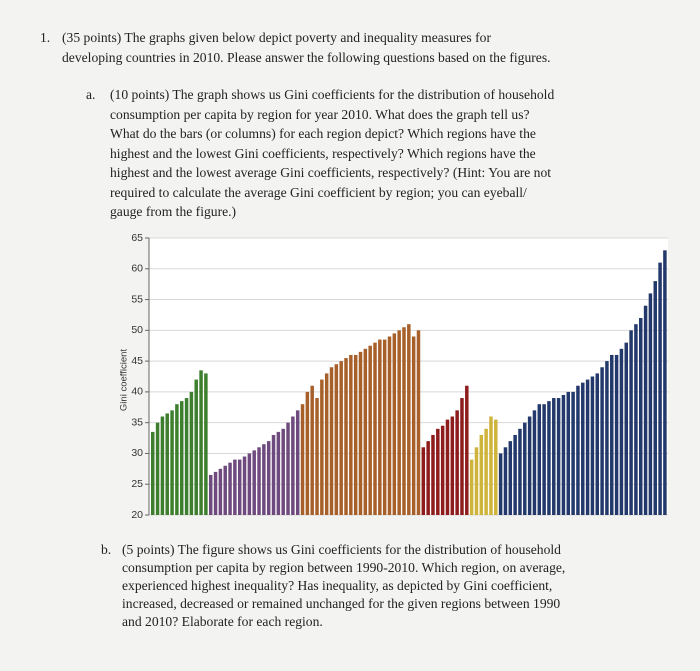 The width and height of the screenshot is (700, 671). What do you see at coordinates (137, 361) in the screenshot?
I see `y-tick-label: 45` at bounding box center [137, 361].